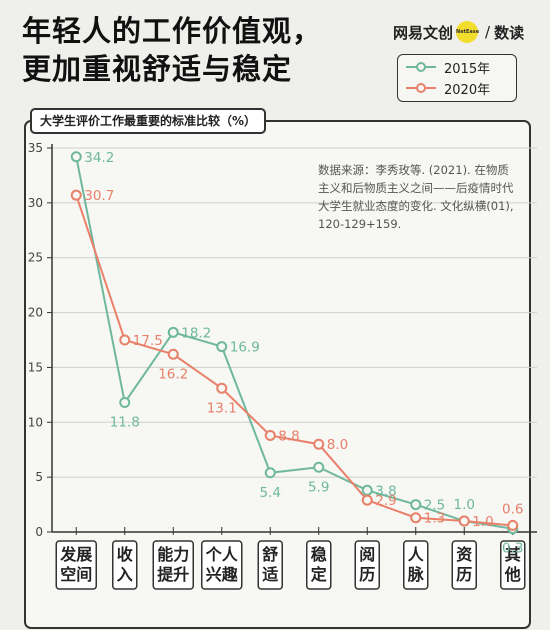  I want to click on x-tick-label: 能力, so click(173, 554).